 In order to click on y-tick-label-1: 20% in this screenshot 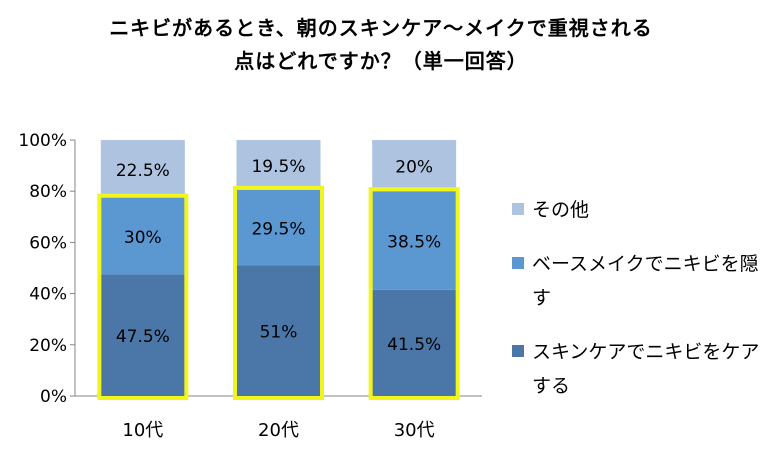, I will do `click(48, 346)`.